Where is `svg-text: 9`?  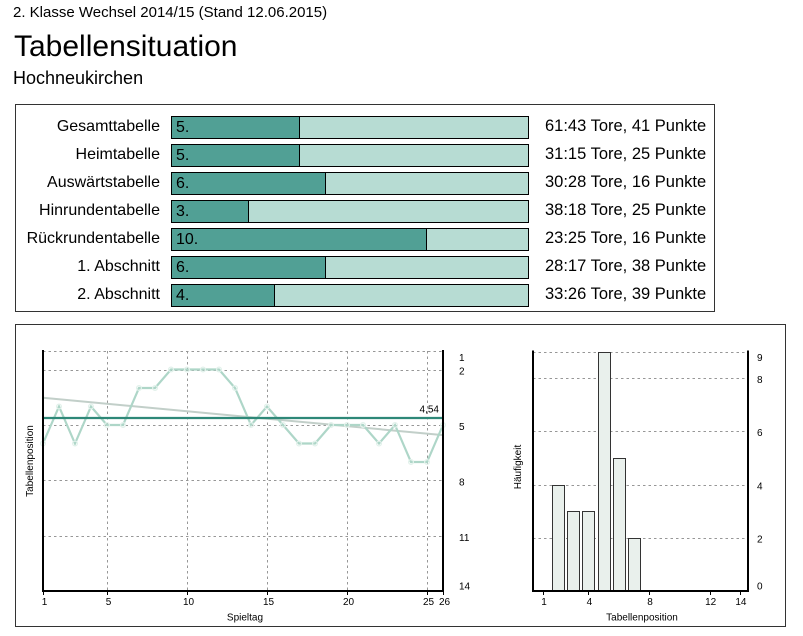
svg-text: 9 is located at coordinates (760, 358).